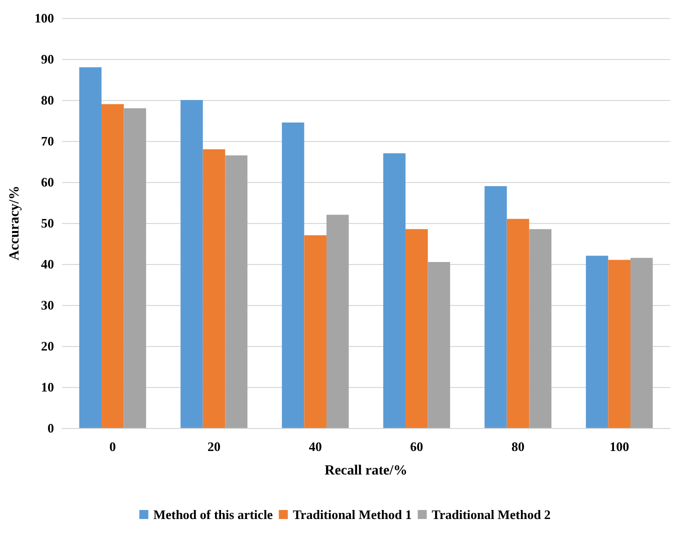 Image resolution: width=690 pixels, height=534 pixels. Describe the element at coordinates (47, 387) in the screenshot. I see `y-tick-label: 10` at that location.